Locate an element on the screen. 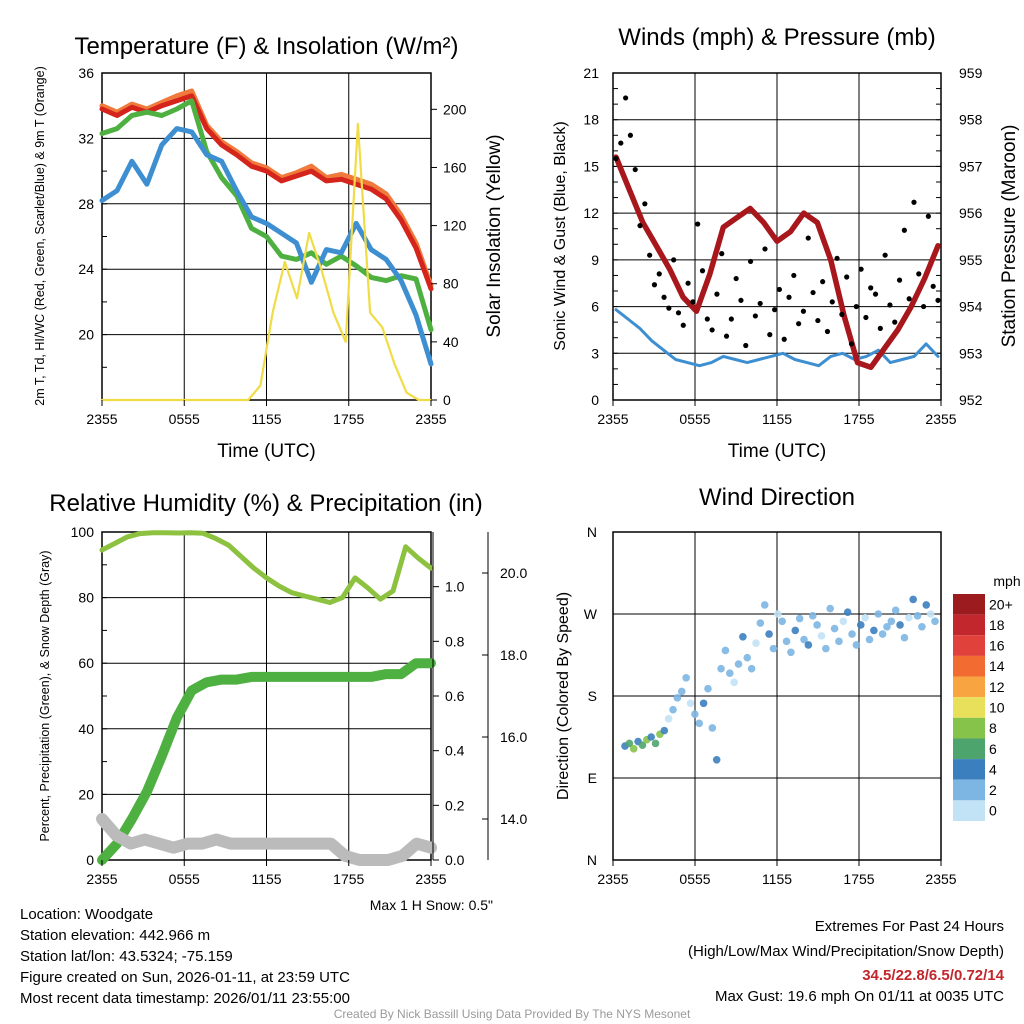 The image size is (1024, 1024). wind-chart-xtick-label-0: 2355 is located at coordinates (612, 419).